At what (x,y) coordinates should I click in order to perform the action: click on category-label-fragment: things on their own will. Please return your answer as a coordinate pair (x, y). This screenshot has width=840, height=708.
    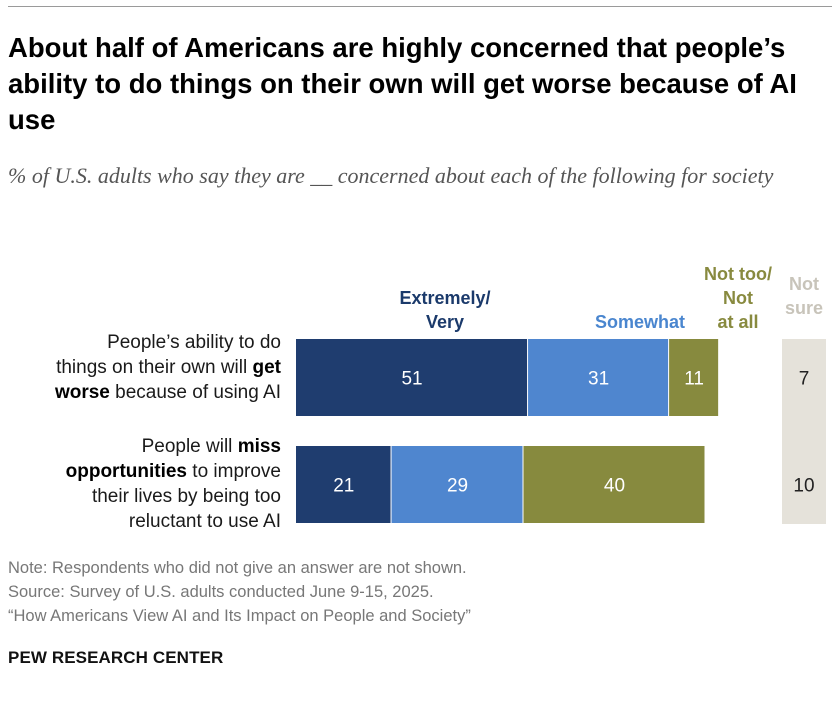
    Looking at the image, I should click on (154, 367).